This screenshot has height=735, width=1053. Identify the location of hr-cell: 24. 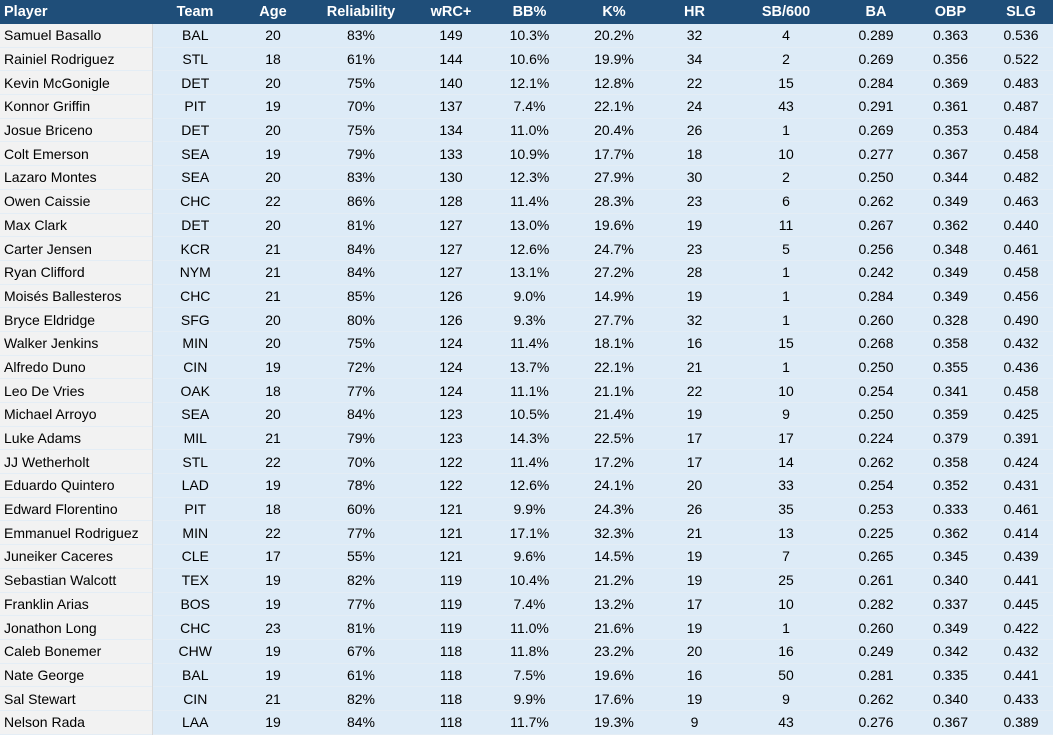
(694, 106).